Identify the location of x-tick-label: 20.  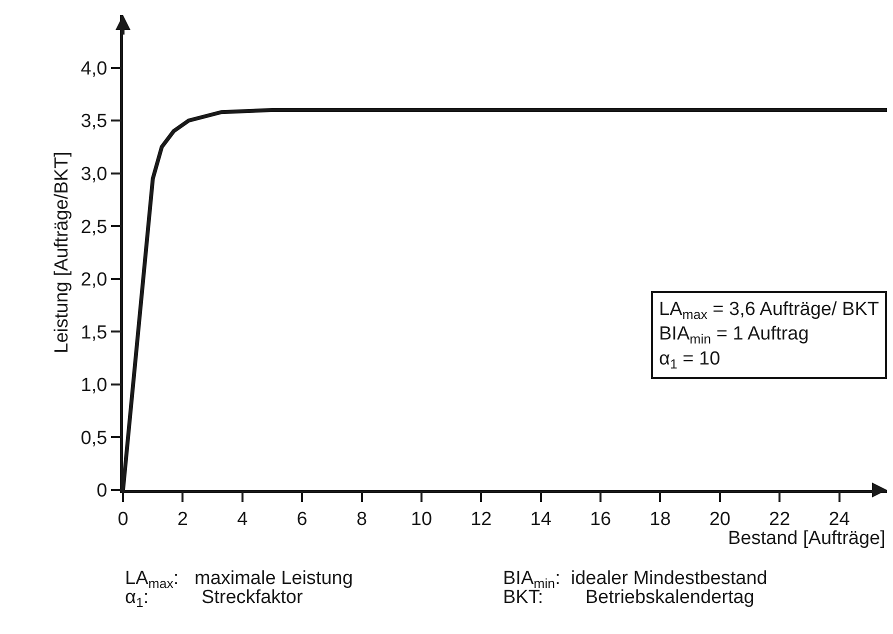
(719, 519).